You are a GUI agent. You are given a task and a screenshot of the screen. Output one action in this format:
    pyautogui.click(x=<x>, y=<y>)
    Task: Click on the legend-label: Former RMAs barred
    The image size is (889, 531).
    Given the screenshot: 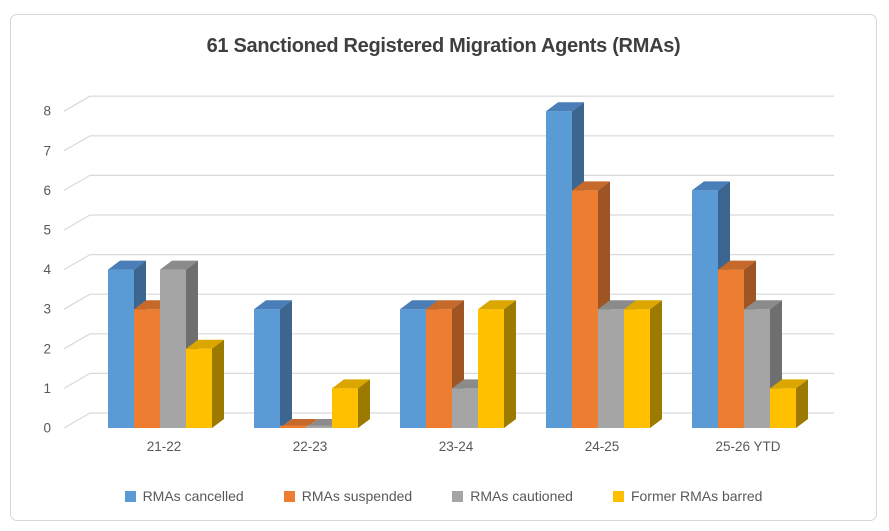 What is the action you would take?
    pyautogui.click(x=696, y=496)
    